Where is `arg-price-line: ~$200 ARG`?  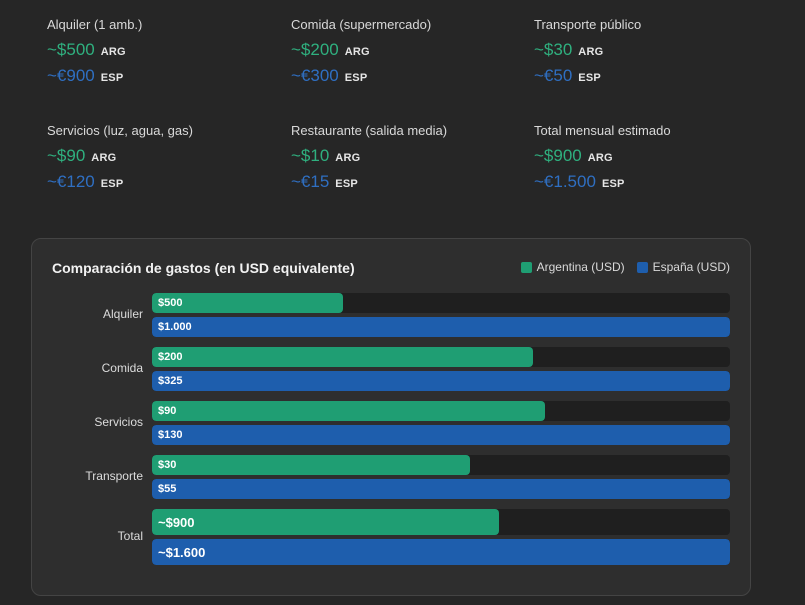
arg-price-line: ~$200 ARG is located at coordinates (406, 51).